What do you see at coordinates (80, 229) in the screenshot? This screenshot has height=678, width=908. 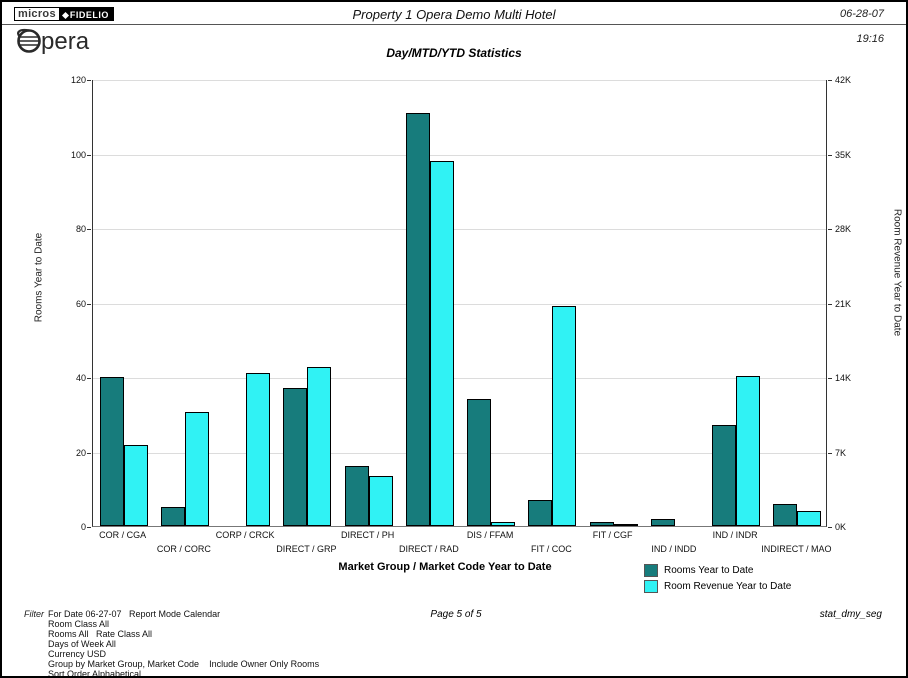 I see `y-tick-label-left: 80` at bounding box center [80, 229].